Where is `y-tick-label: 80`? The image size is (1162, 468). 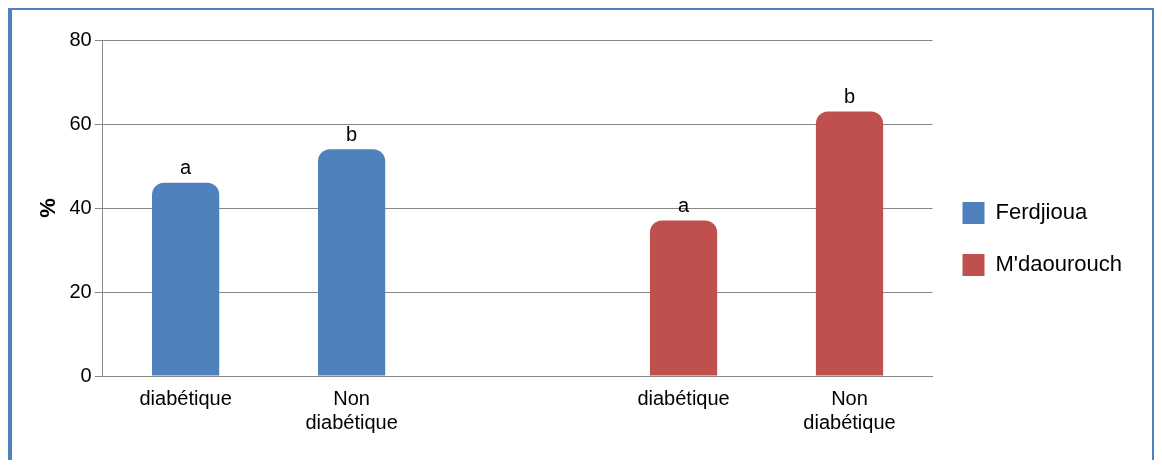 y-tick-label: 80 is located at coordinates (80, 38).